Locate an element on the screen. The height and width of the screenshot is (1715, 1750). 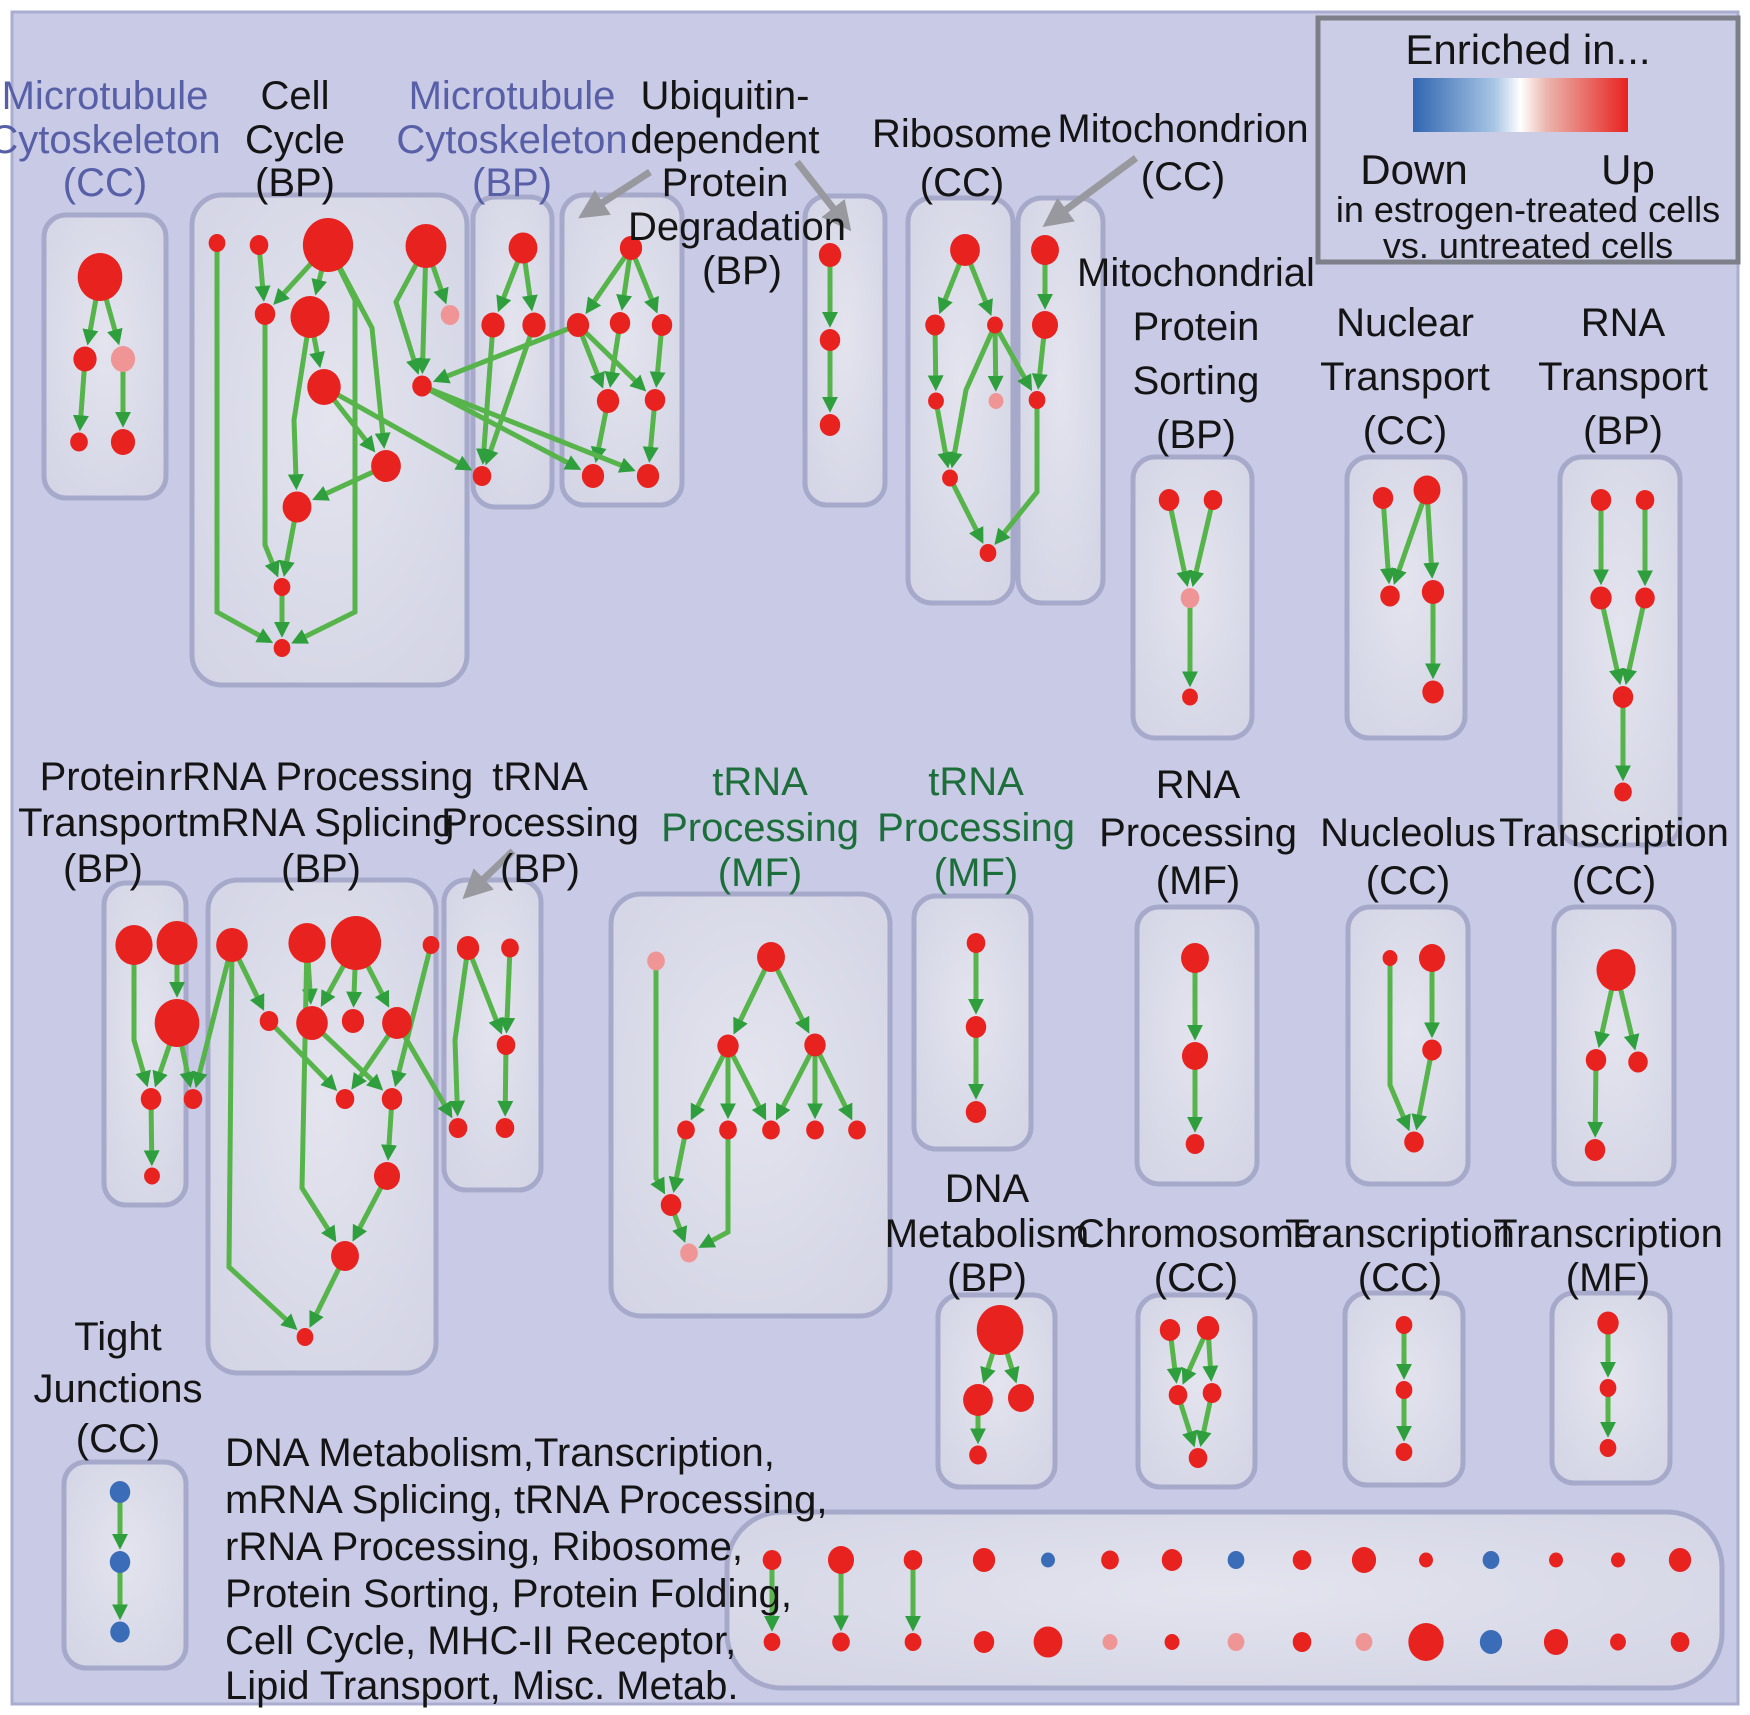
label-trna-bp-line0: tRNA is located at coordinates (540, 777).